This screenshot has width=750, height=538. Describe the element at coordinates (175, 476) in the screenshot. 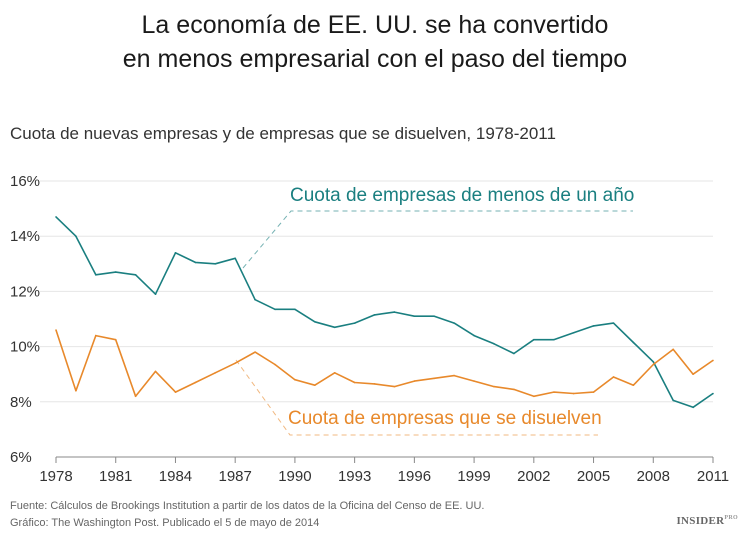

I see `x-tick-label: 1984` at that location.